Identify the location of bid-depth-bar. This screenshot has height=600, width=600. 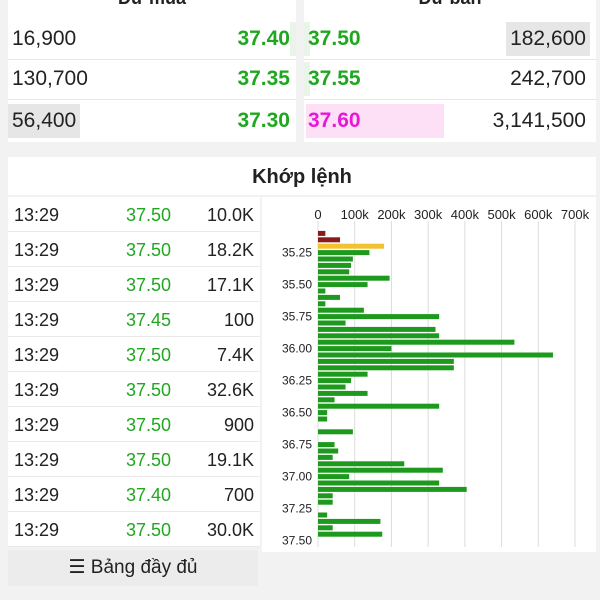
(293, 39).